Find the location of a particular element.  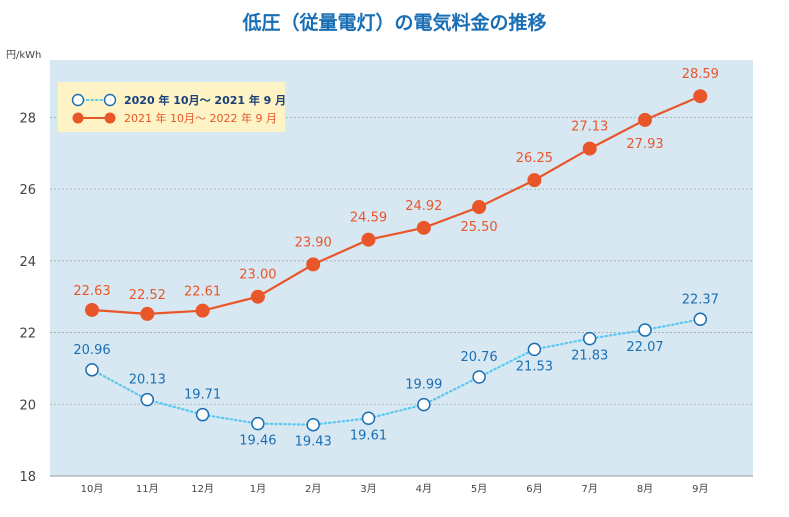

x-tick-label: 4月 is located at coordinates (424, 489).